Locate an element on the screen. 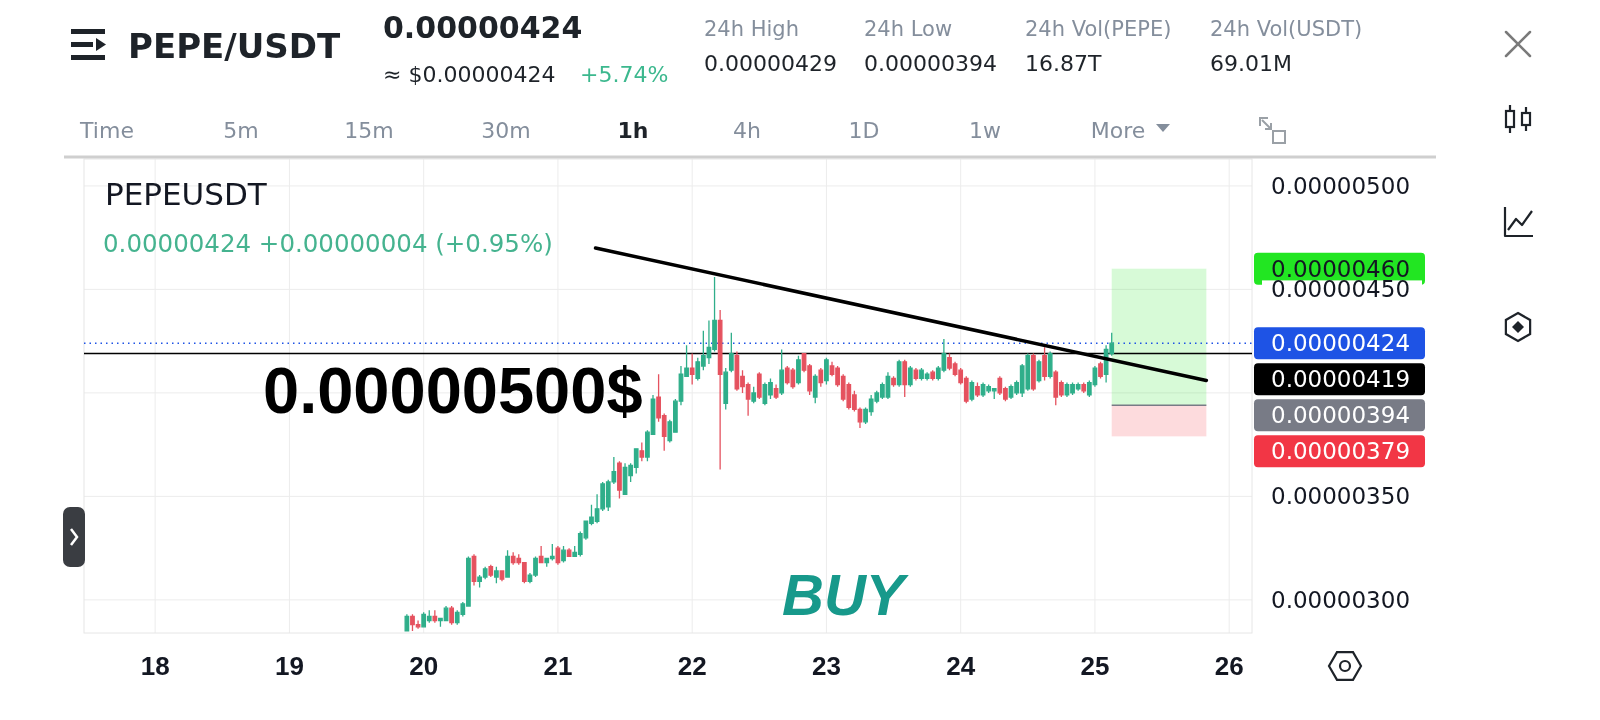 This screenshot has width=1600, height=720. x-tick-label: 22 is located at coordinates (692, 666).